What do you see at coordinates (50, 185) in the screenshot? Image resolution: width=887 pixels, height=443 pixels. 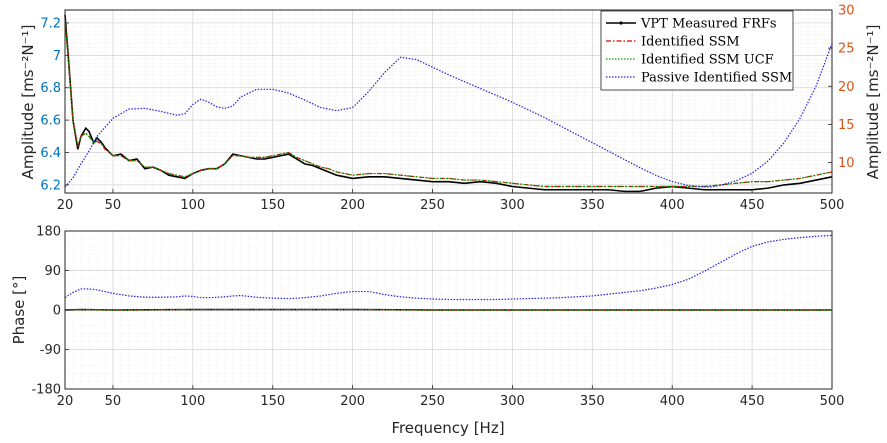 I see `y-tick-label: 6.2` at bounding box center [50, 185].